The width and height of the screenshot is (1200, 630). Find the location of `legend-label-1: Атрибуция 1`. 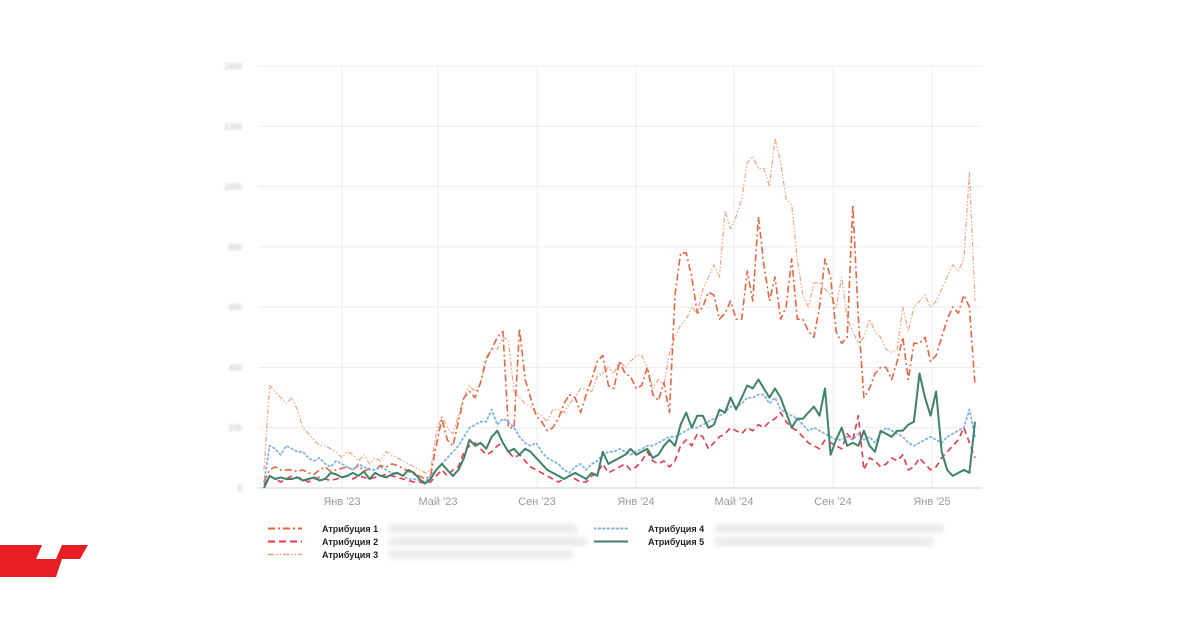

legend-label-1: Атрибуция 1 is located at coordinates (350, 528).